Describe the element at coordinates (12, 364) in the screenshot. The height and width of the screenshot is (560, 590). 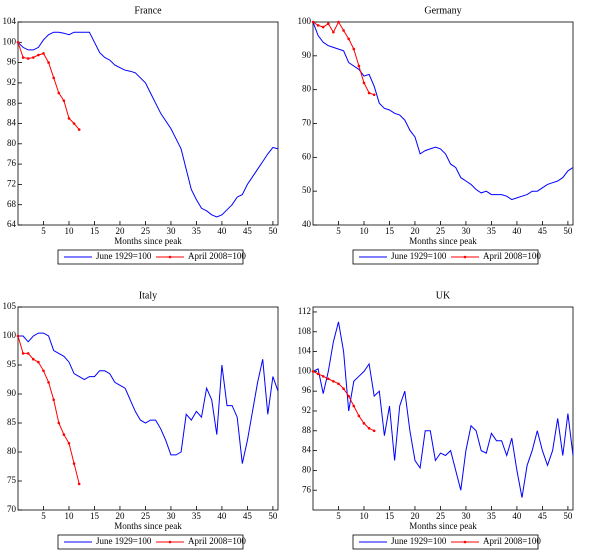
I see `y-tick-label: 95` at that location.